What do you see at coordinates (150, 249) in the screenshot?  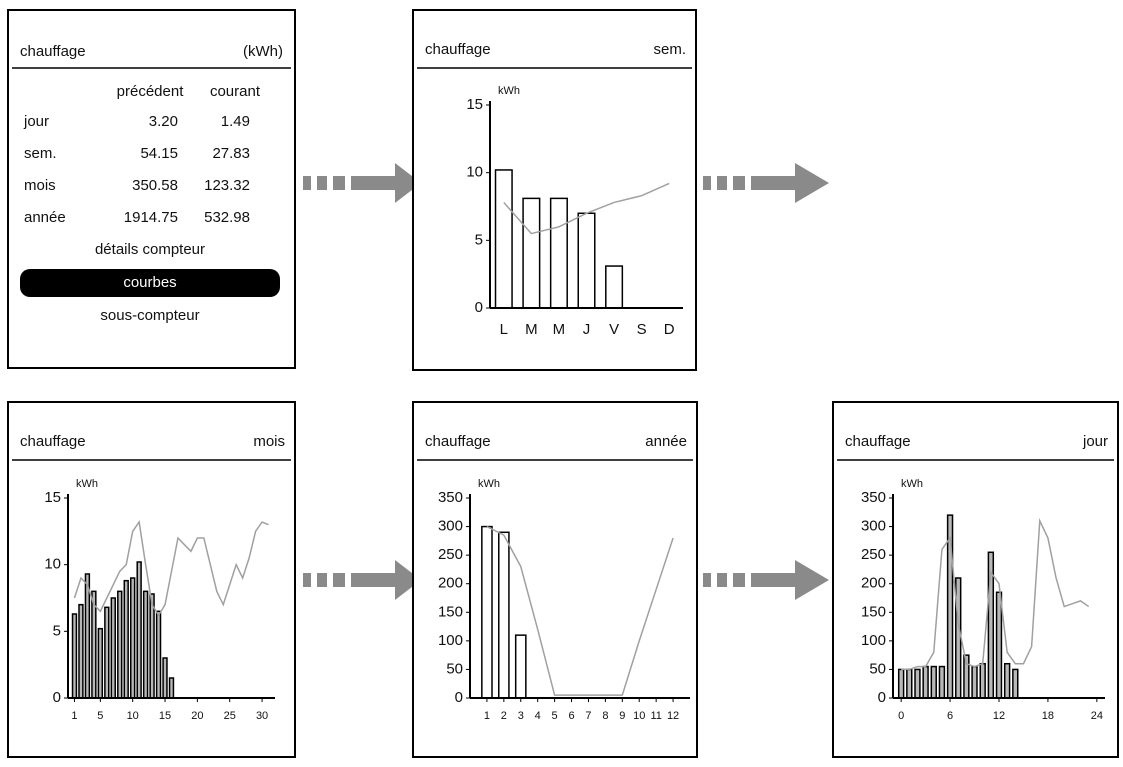 I see `menu-item: détails compteur` at bounding box center [150, 249].